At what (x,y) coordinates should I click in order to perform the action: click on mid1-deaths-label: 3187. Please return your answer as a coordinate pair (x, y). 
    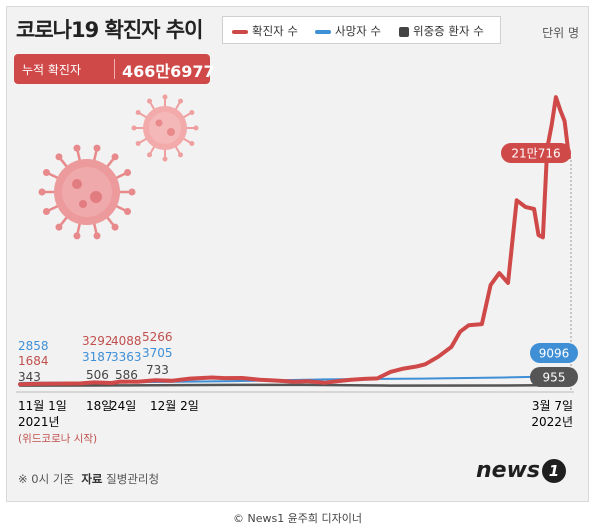
    Looking at the image, I should click on (97, 357).